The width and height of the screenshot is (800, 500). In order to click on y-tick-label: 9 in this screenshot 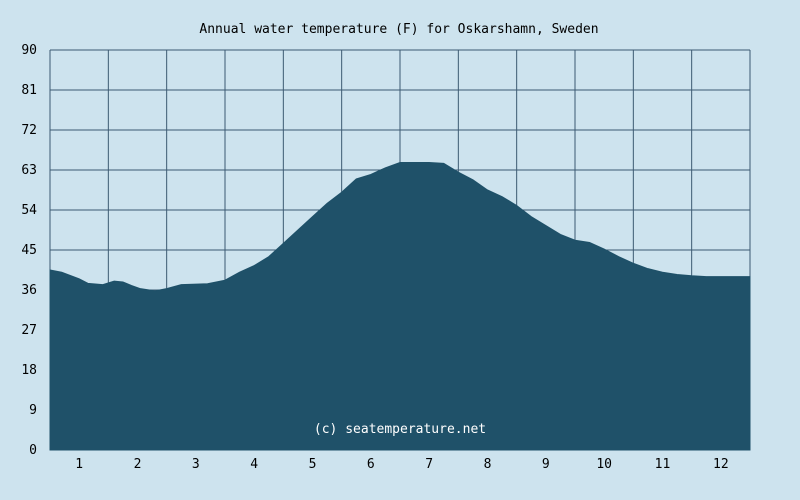, I will do `click(33, 410)`.